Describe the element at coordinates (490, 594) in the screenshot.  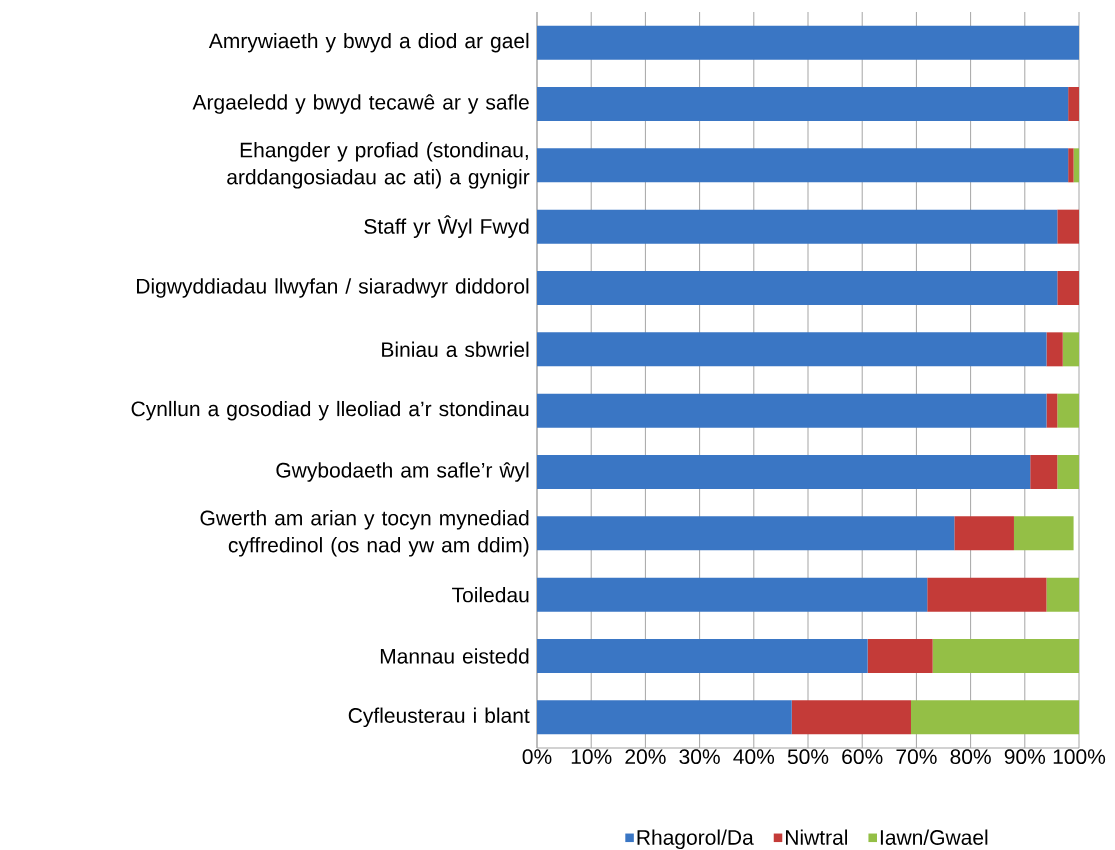
I see `y-tick-label: Toiledau` at that location.